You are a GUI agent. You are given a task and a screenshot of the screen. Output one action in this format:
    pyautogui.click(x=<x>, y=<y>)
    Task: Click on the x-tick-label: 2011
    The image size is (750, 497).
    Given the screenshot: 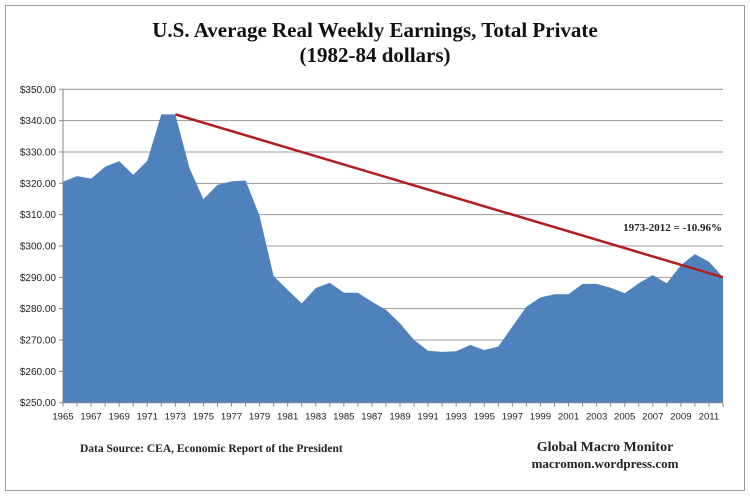 What is the action you would take?
    pyautogui.click(x=709, y=417)
    